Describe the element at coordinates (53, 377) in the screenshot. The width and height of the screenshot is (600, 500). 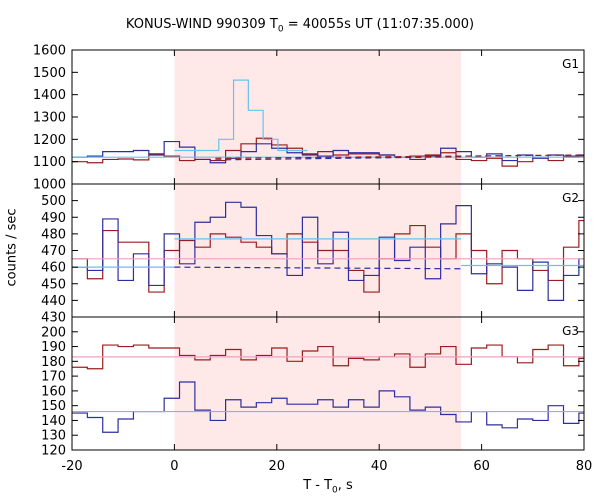
I see `panel-g3-ytick-label: 170` at that location.